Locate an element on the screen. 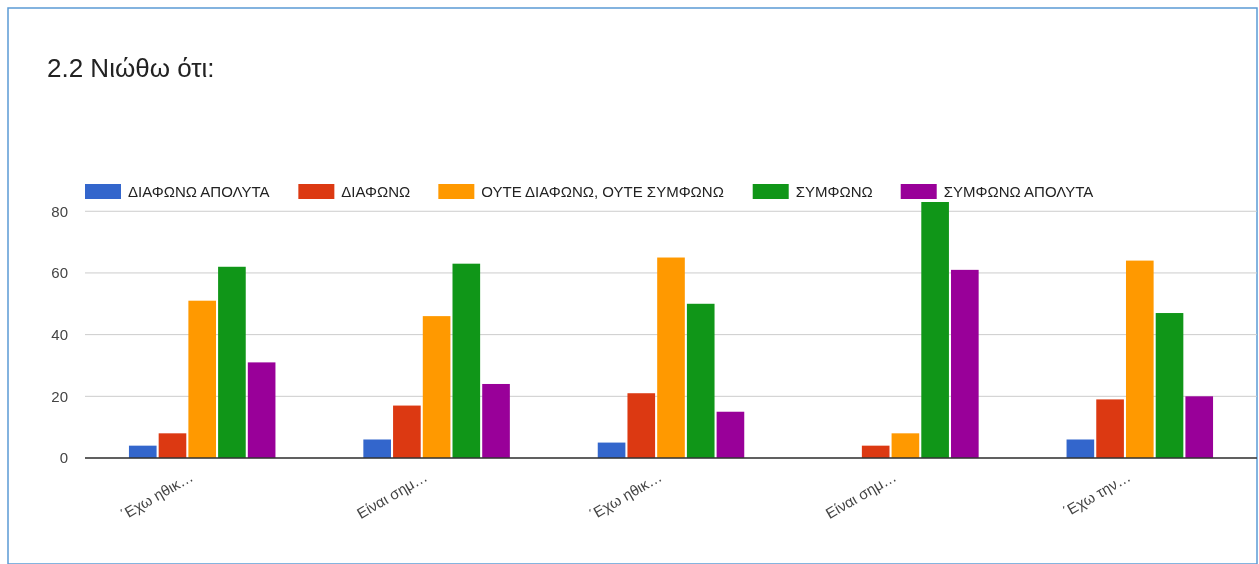 This screenshot has height=564, width=1259. legend-label: ΔΙΑΦΩΝΩ is located at coordinates (376, 192).